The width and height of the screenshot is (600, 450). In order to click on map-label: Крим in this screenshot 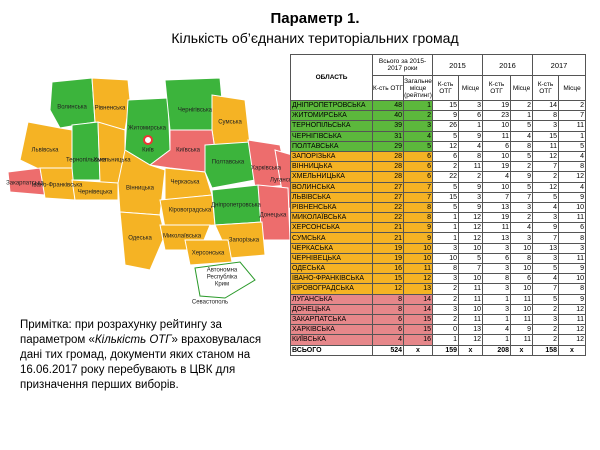, I will do `click(222, 285)`.